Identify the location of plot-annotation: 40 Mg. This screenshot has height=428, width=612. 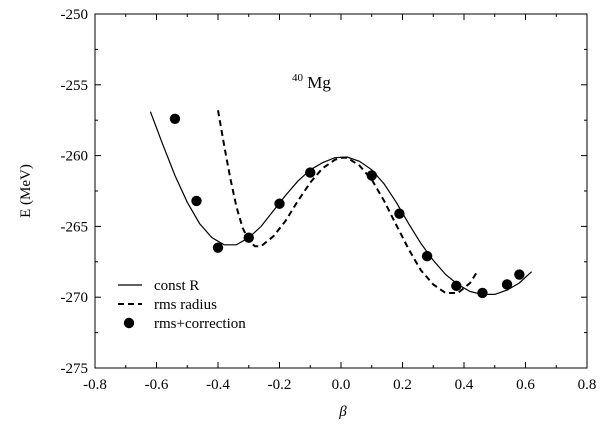
(311, 79).